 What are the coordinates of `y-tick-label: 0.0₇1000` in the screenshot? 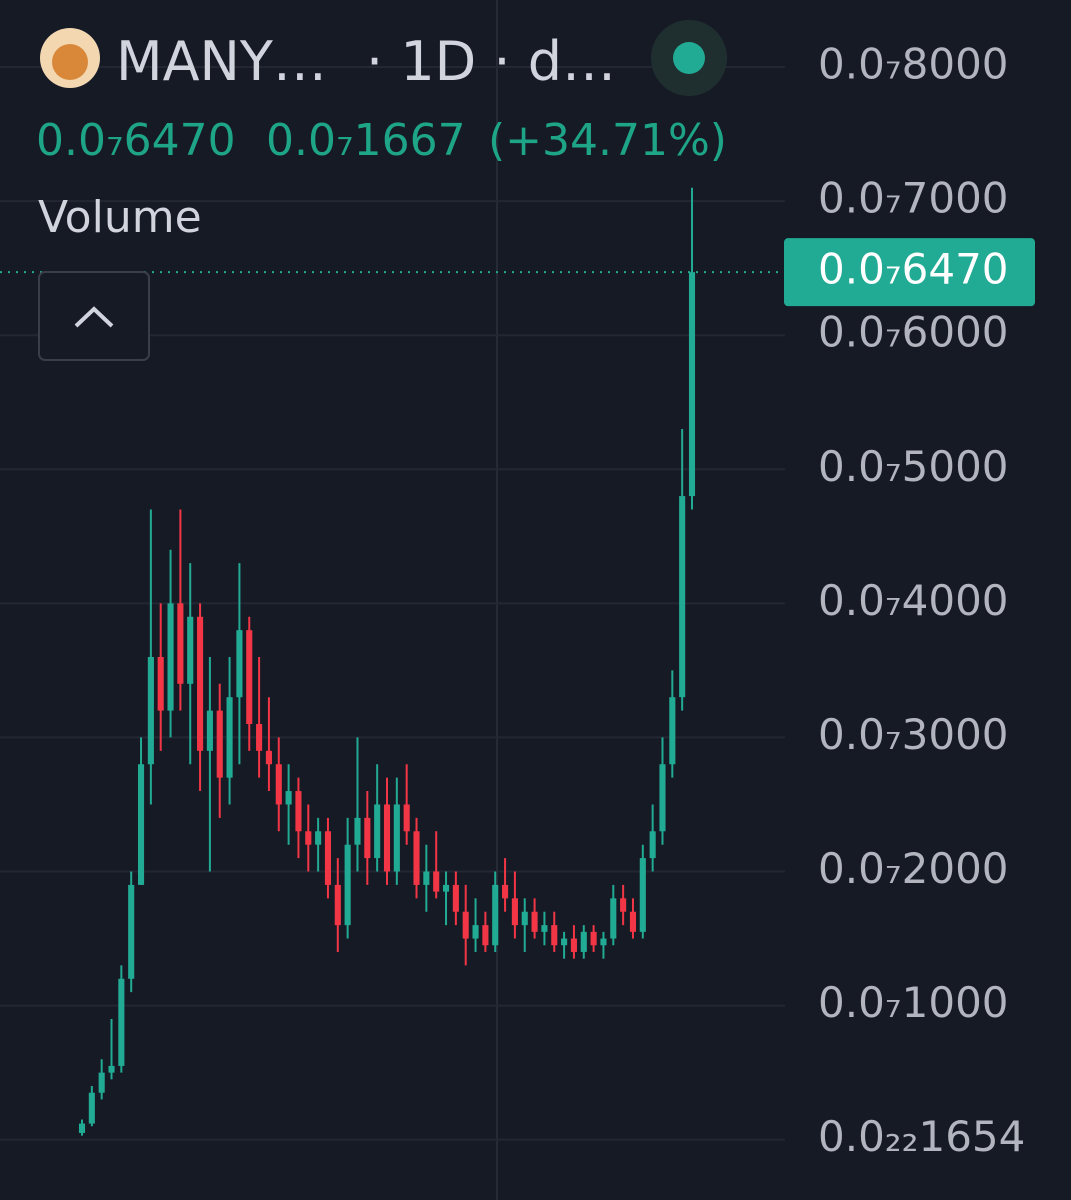 It's located at (913, 1002).